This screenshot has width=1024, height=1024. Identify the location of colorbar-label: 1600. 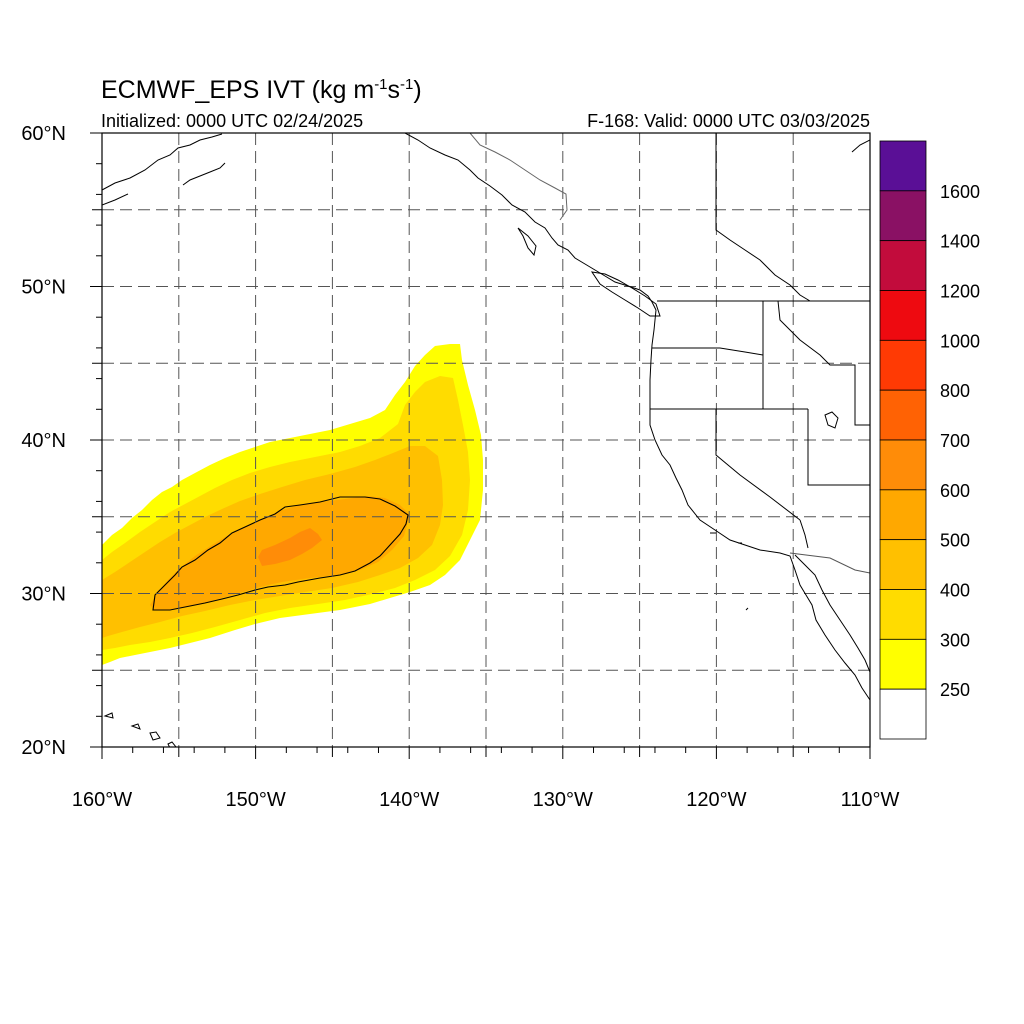
(960, 192).